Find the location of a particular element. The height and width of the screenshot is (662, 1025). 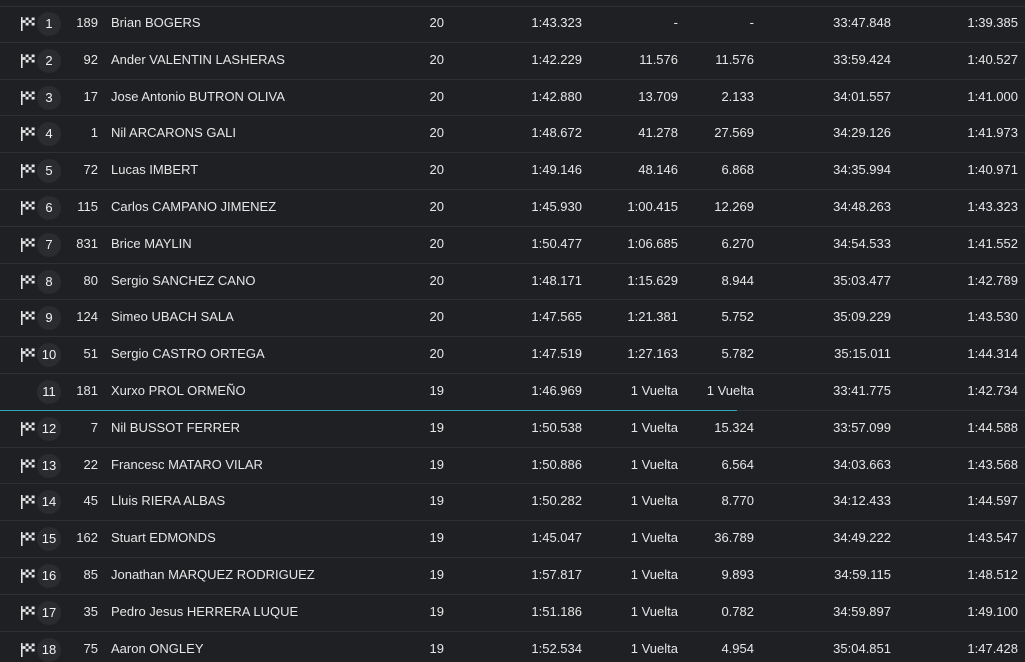

rider-number: 51 is located at coordinates (90, 354).